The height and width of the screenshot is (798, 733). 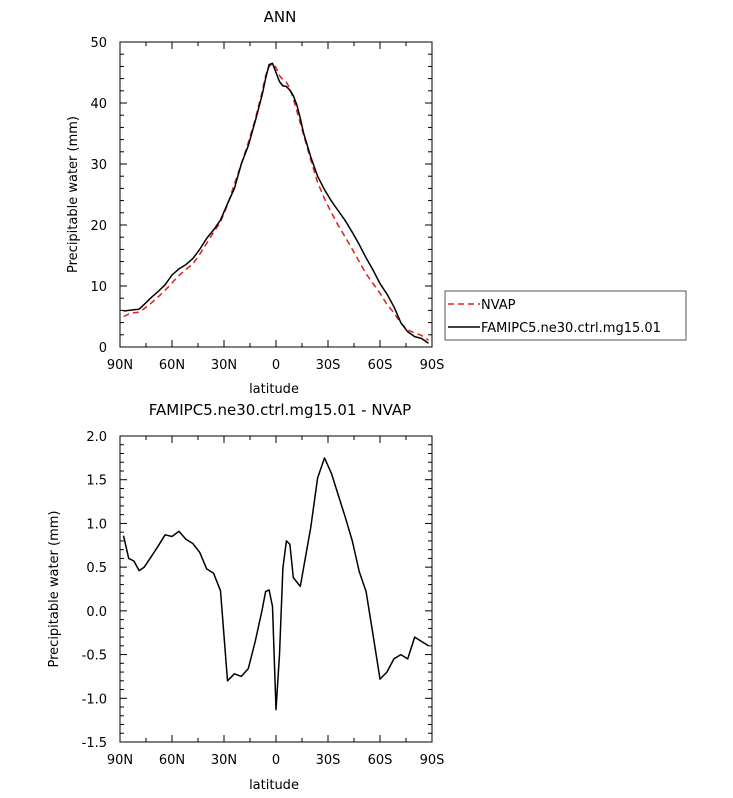 I want to click on chart-title: FAMIPC5.ne30.ctrl.mg15.01 - NVAP, so click(x=280, y=410).